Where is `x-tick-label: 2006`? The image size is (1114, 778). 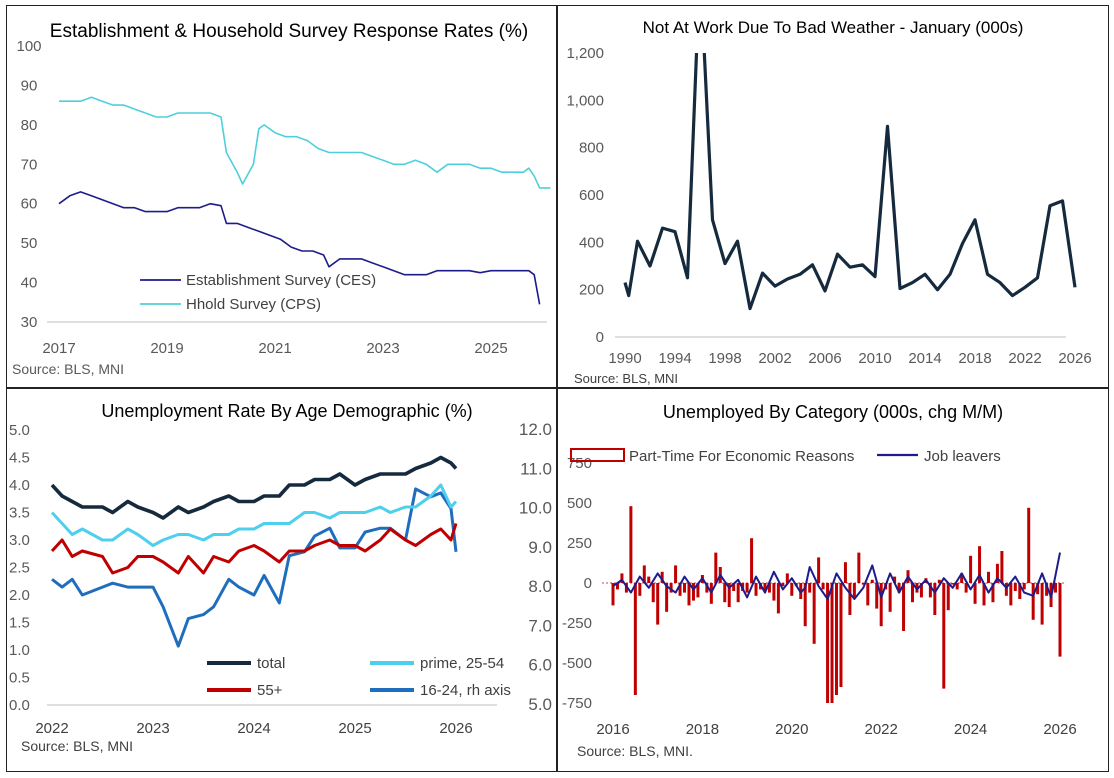
x-tick-label: 2006 is located at coordinates (824, 358).